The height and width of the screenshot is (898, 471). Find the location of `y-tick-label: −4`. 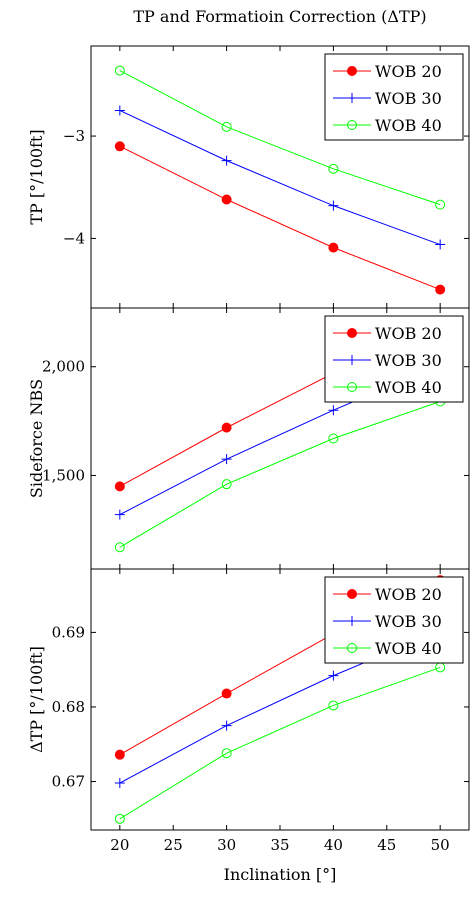

y-tick-label: −4 is located at coordinates (74, 238).